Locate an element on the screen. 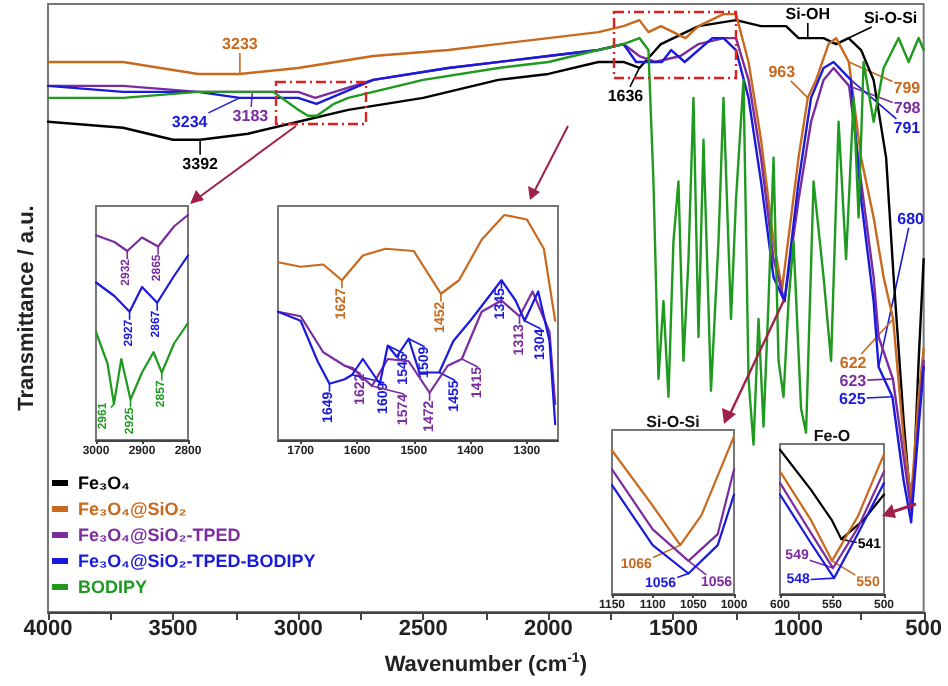  chart-title: Si-O-Si is located at coordinates (673, 422).